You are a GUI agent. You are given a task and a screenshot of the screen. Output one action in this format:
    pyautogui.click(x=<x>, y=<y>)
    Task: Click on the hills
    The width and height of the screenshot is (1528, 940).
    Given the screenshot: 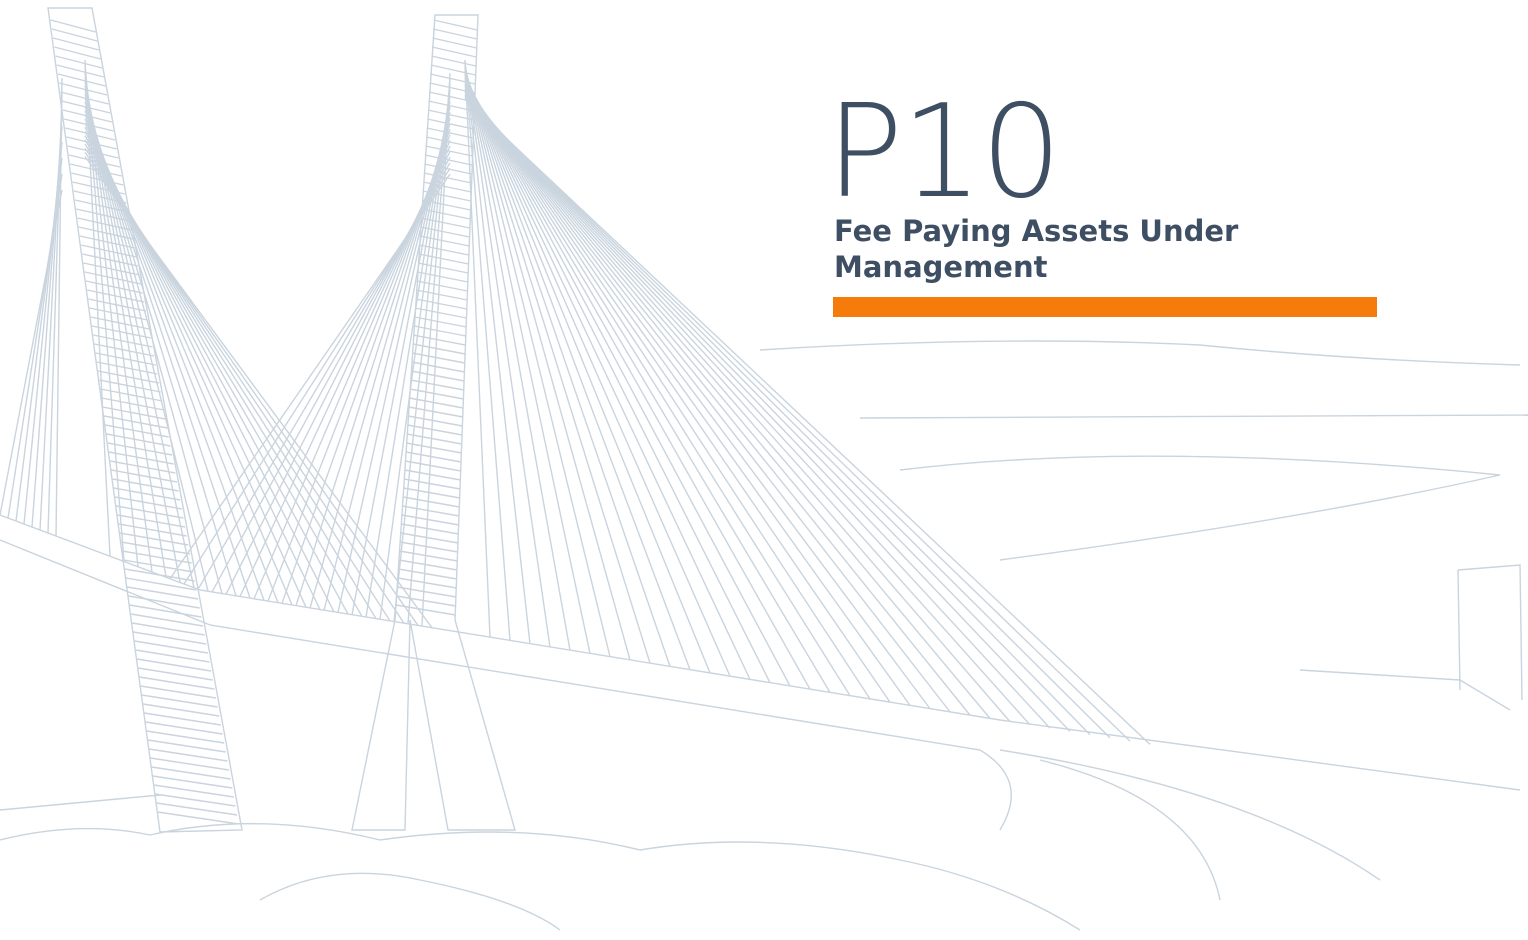 What is the action you would take?
    pyautogui.click(x=280, y=862)
    